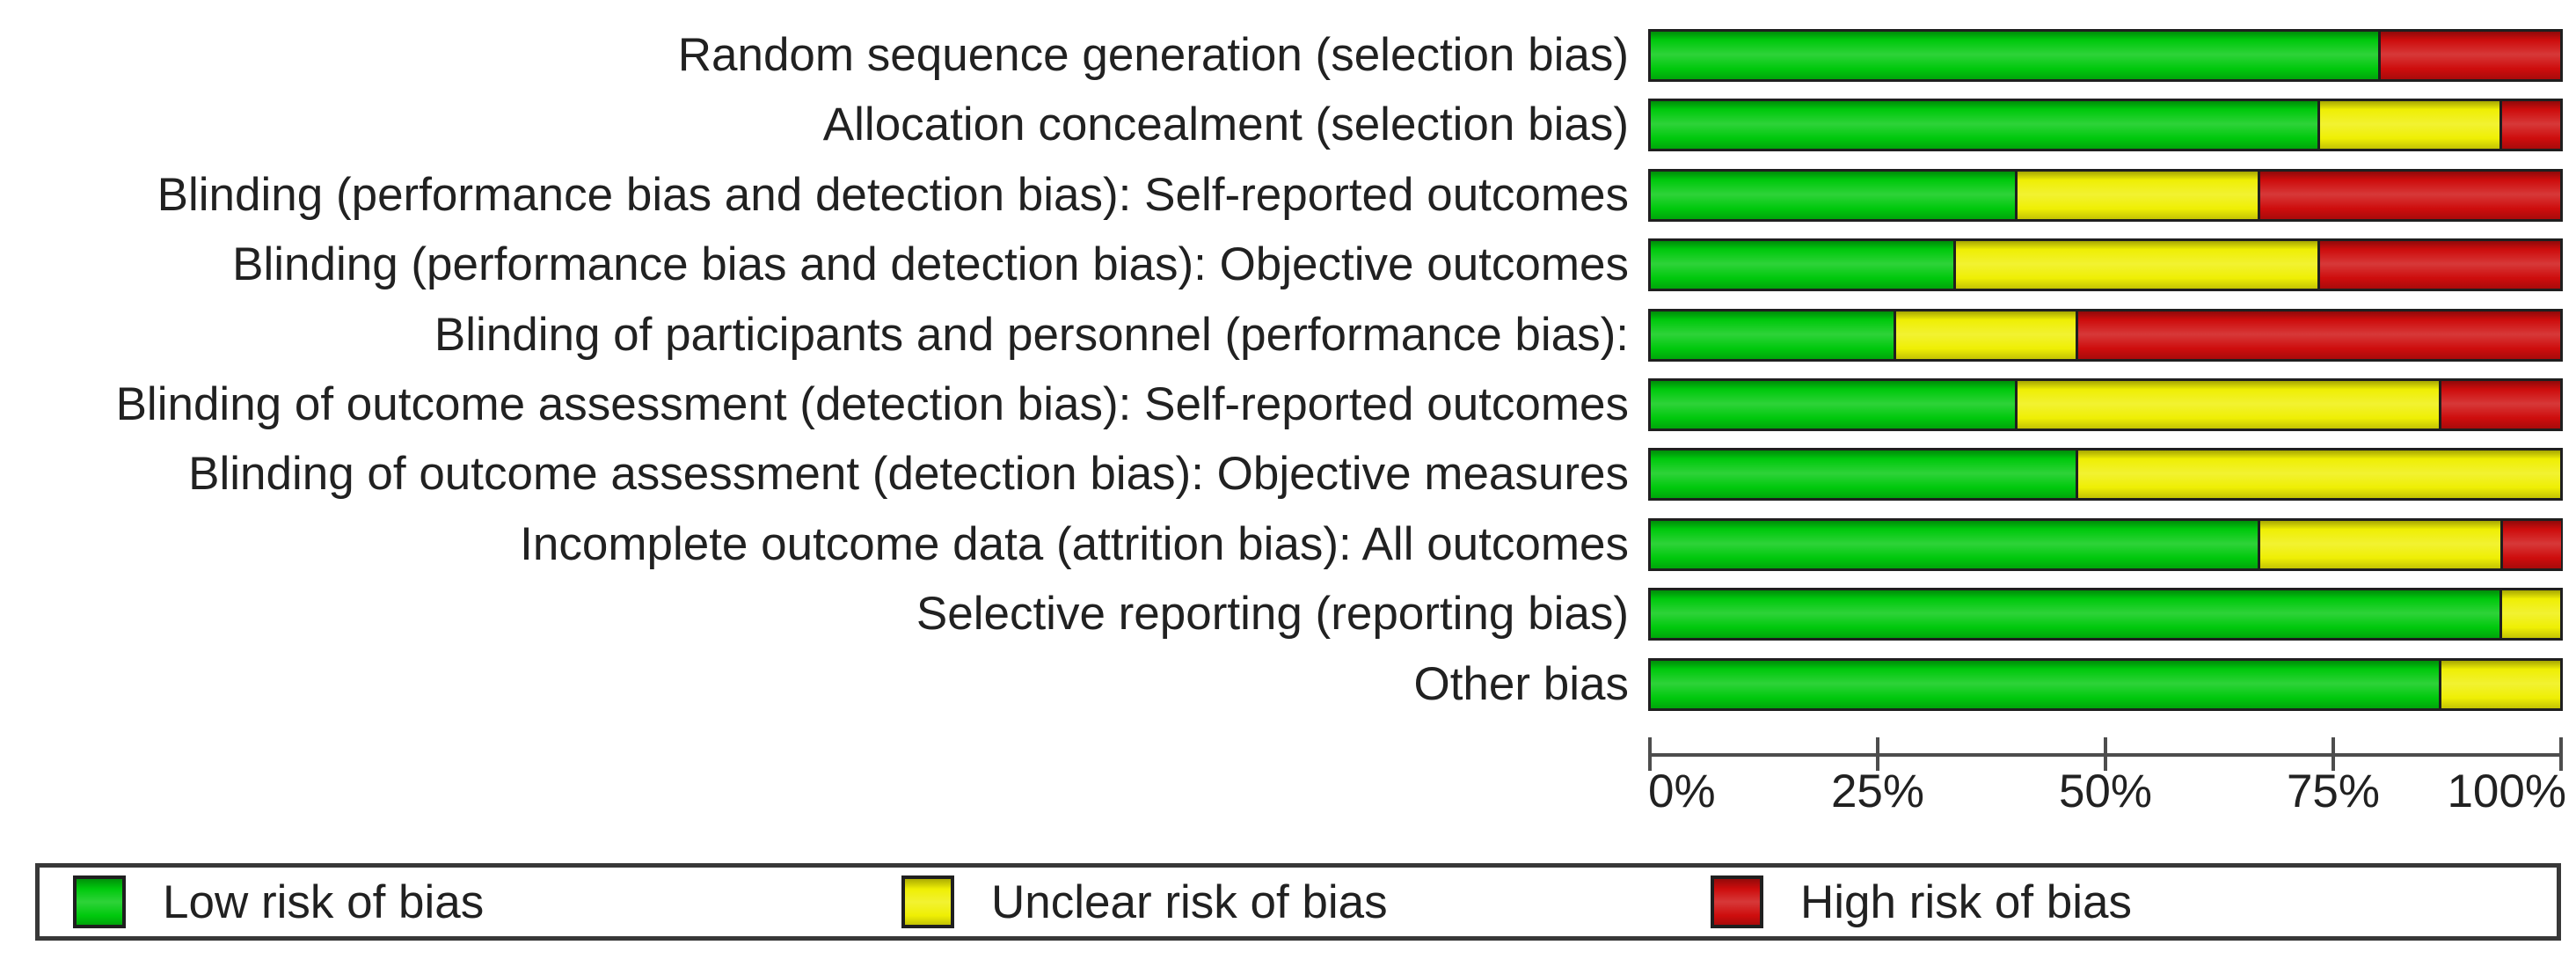 This screenshot has height=967, width=2576. I want to click on x-axis-tick-label: 25%, so click(1877, 791).